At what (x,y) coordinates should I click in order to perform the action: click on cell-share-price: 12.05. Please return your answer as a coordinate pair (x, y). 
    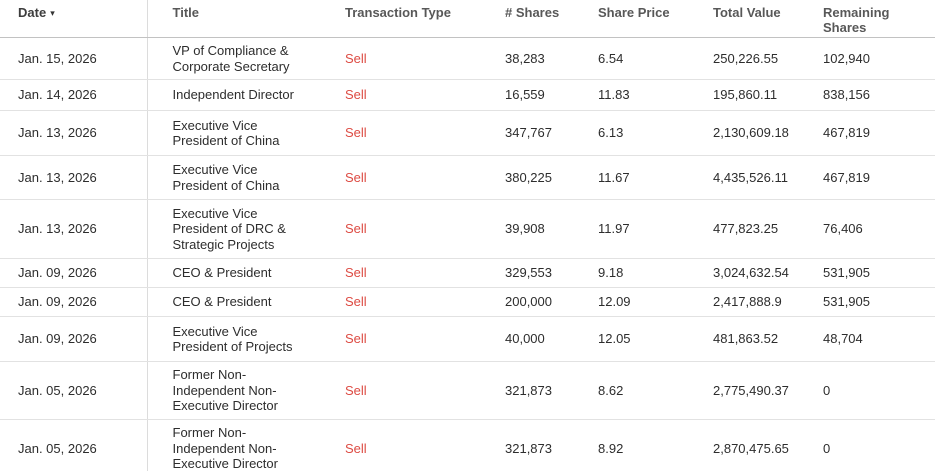
    Looking at the image, I should click on (655, 339).